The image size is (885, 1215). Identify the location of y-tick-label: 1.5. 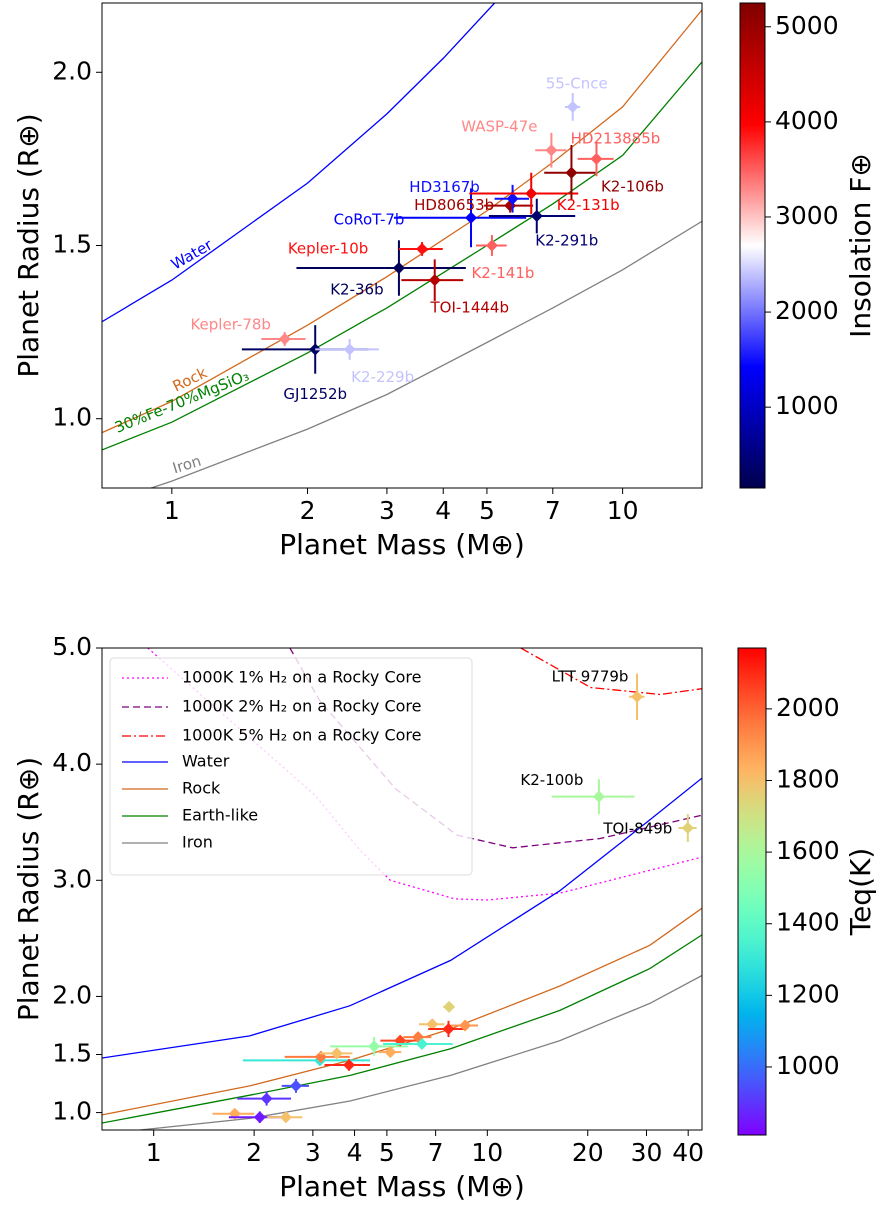
(72, 244).